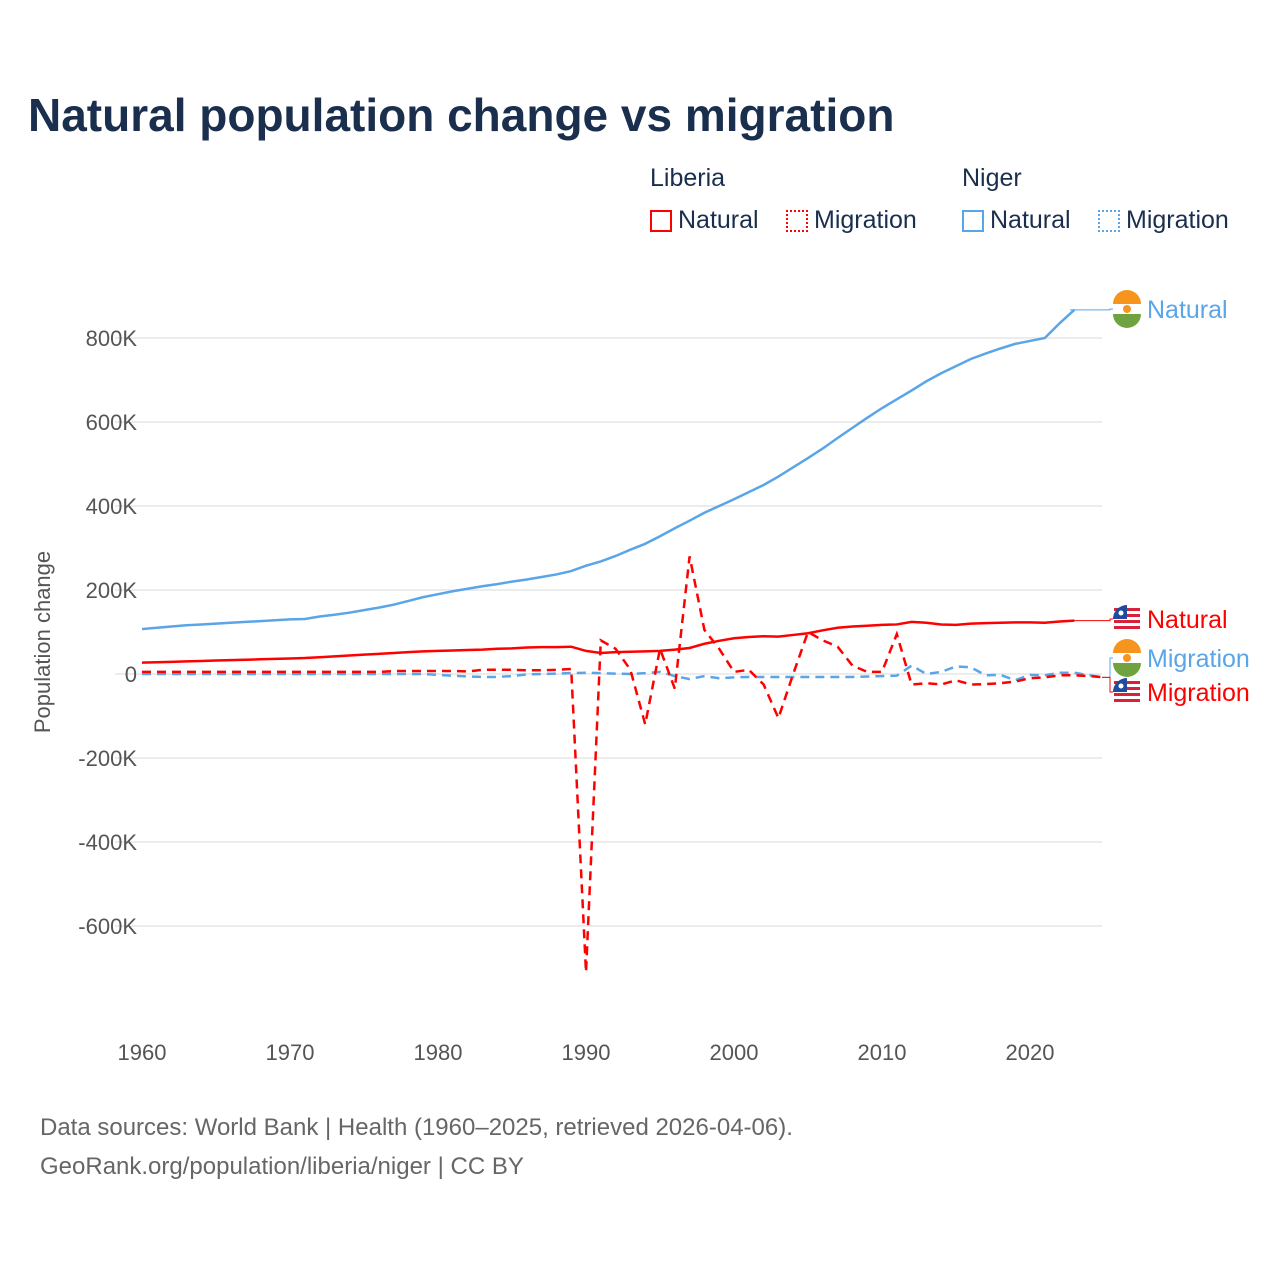  I want to click on y-tick-label: -600K, so click(107, 926).